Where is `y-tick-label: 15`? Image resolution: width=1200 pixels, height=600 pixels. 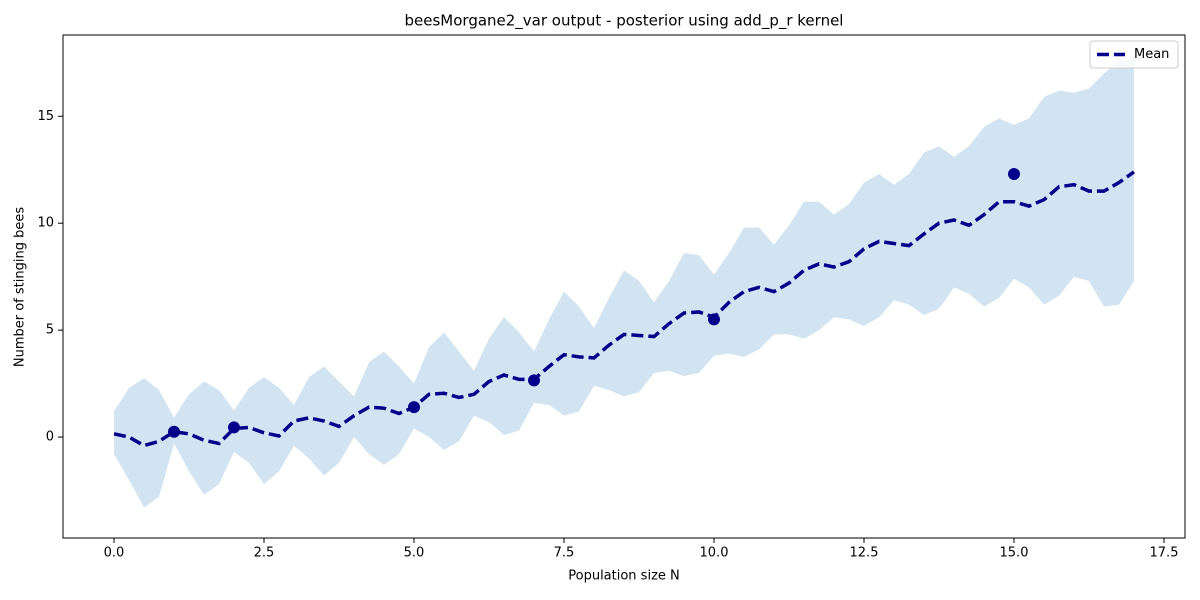 y-tick-label: 15 is located at coordinates (45, 116).